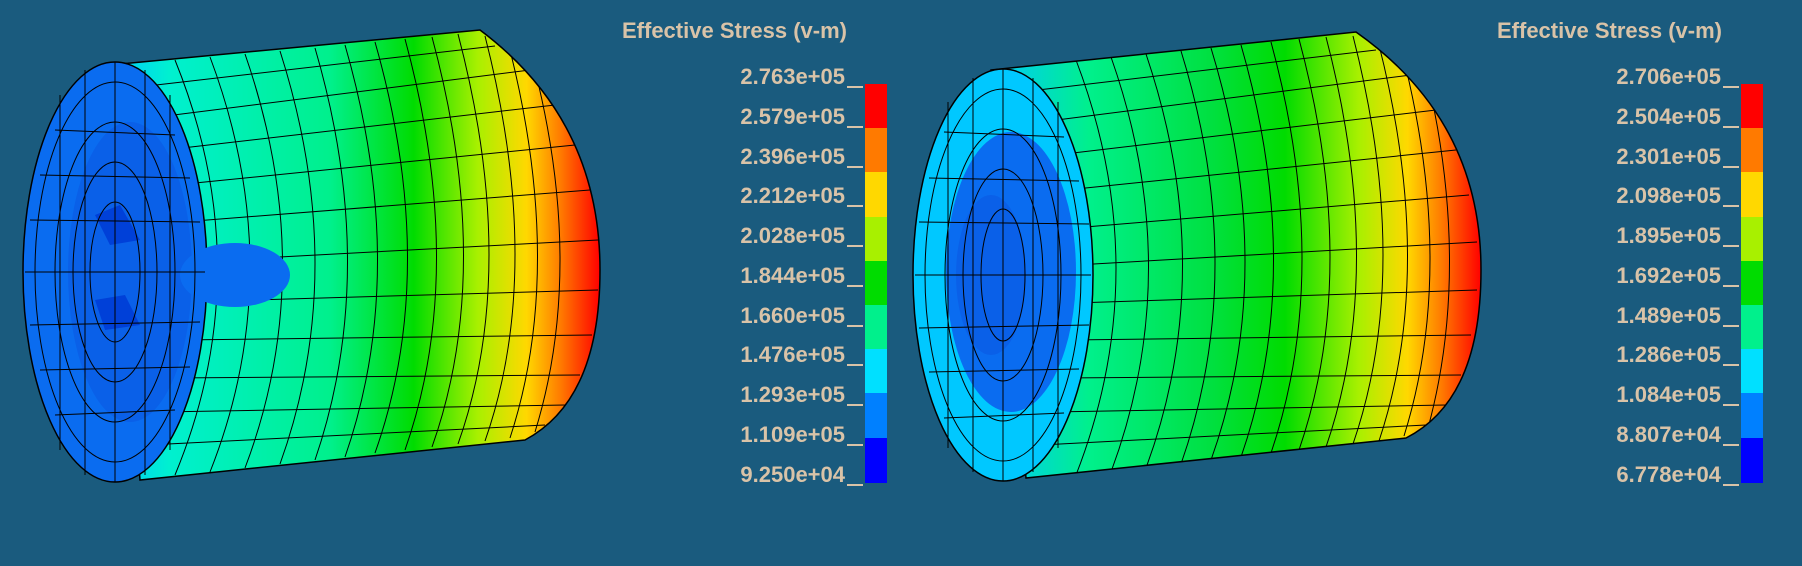 Image resolution: width=1802 pixels, height=566 pixels. What do you see at coordinates (1668, 156) in the screenshot?
I see `colorbar-tick-label: 2.301e+05` at bounding box center [1668, 156].